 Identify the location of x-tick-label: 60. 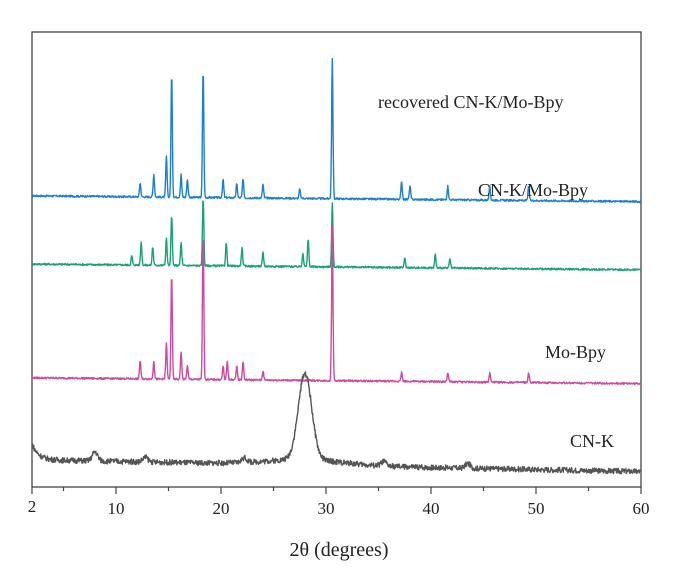
(641, 508).